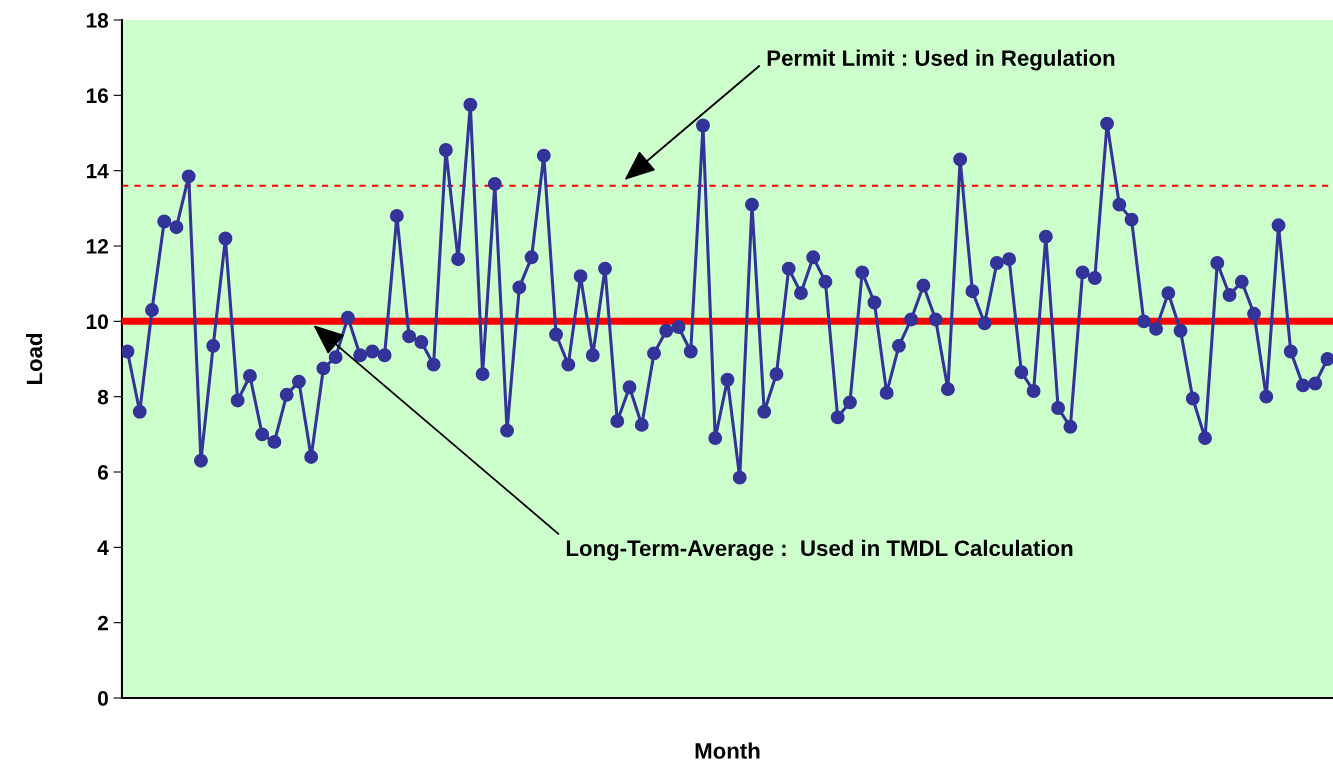 Image resolution: width=1333 pixels, height=770 pixels. What do you see at coordinates (102, 623) in the screenshot?
I see `y-tick-label: 2` at bounding box center [102, 623].